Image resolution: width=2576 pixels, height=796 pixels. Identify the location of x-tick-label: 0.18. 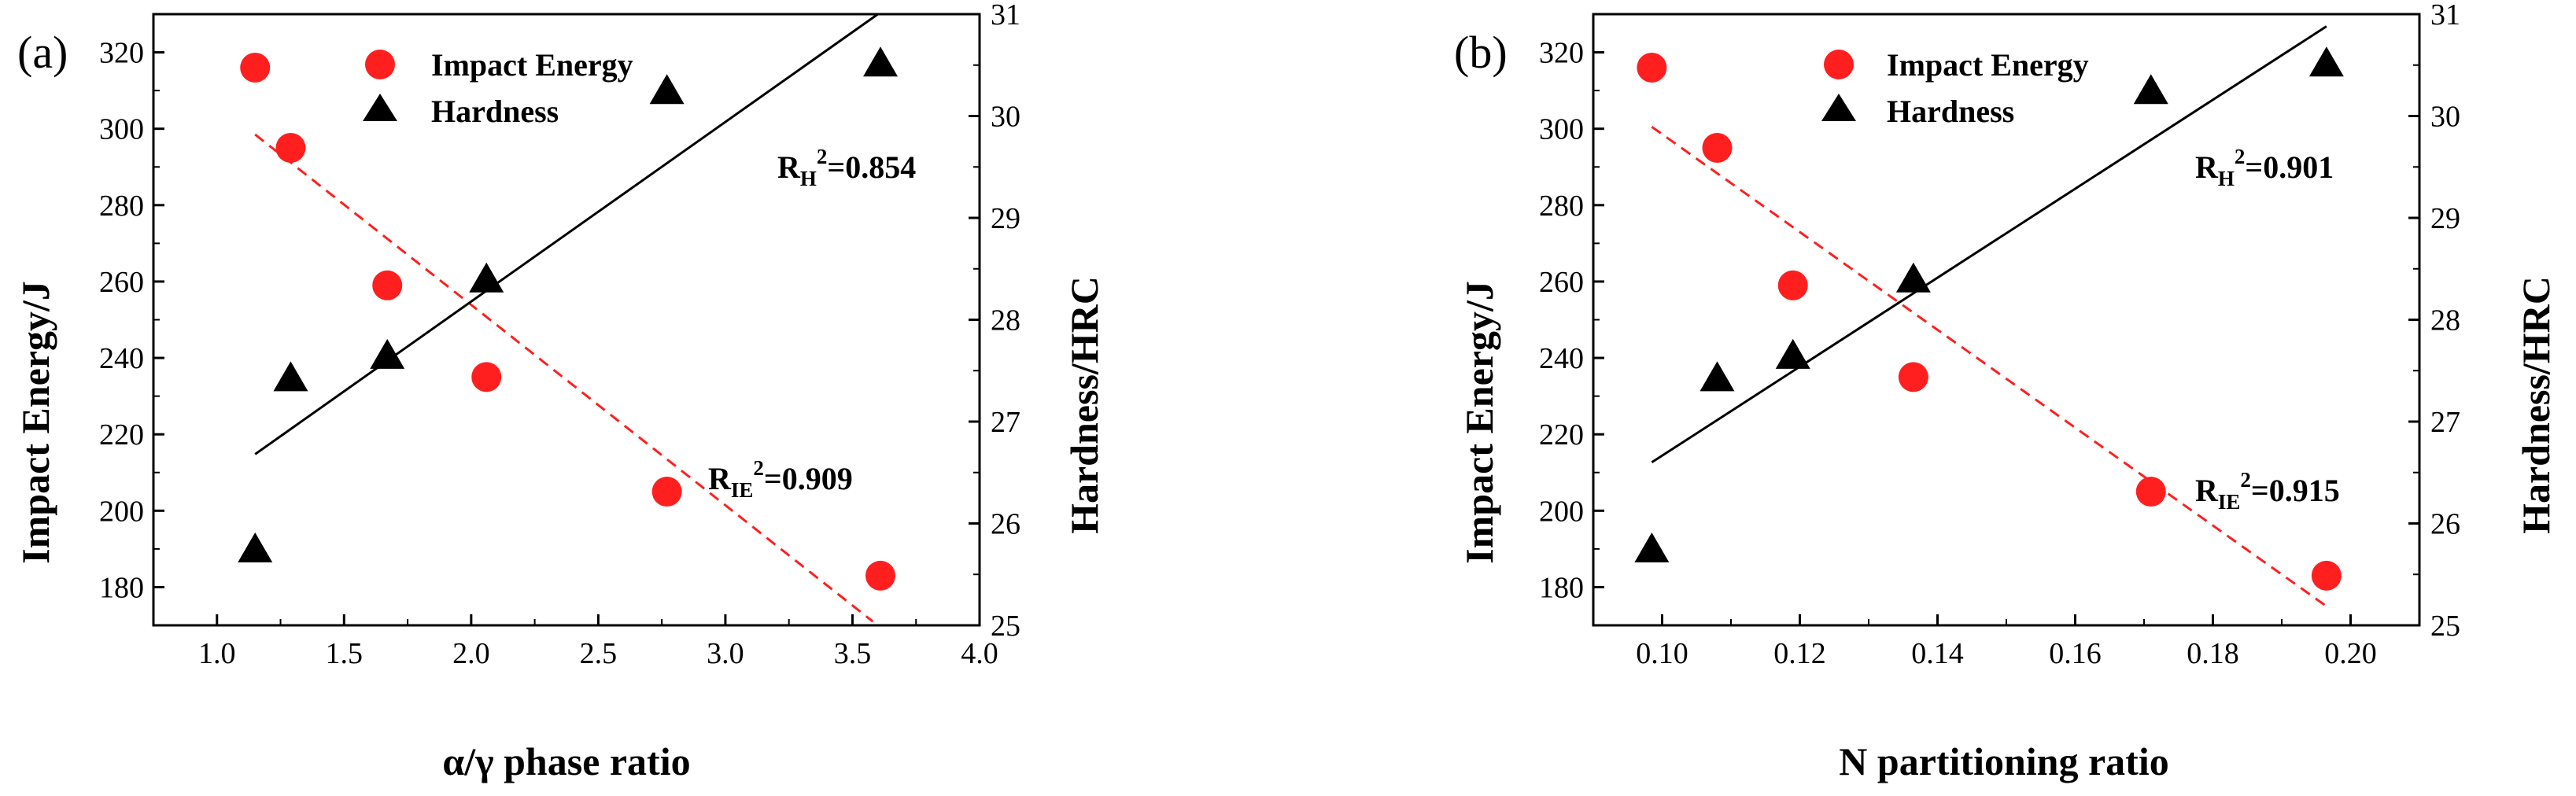
(2213, 653).